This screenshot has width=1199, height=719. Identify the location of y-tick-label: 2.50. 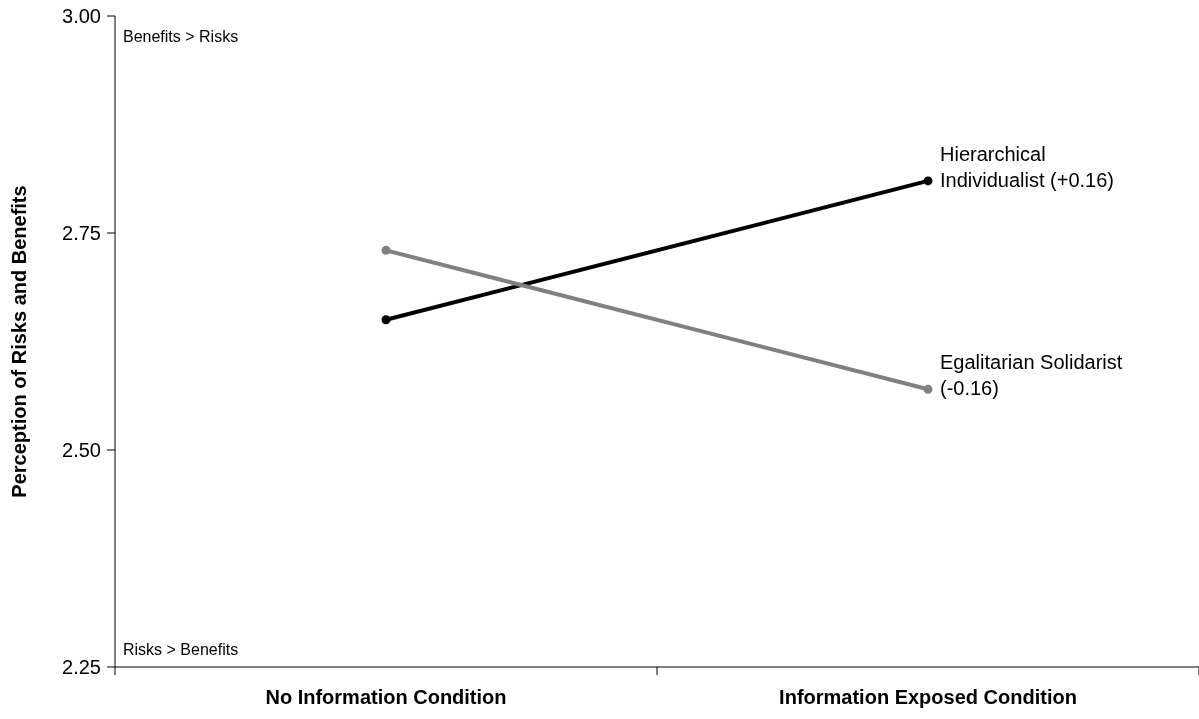
(81, 450).